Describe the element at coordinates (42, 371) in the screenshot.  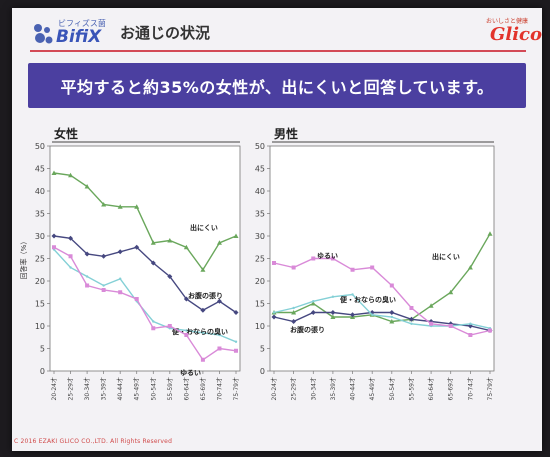
I see `y-tick-label: 0` at that location.